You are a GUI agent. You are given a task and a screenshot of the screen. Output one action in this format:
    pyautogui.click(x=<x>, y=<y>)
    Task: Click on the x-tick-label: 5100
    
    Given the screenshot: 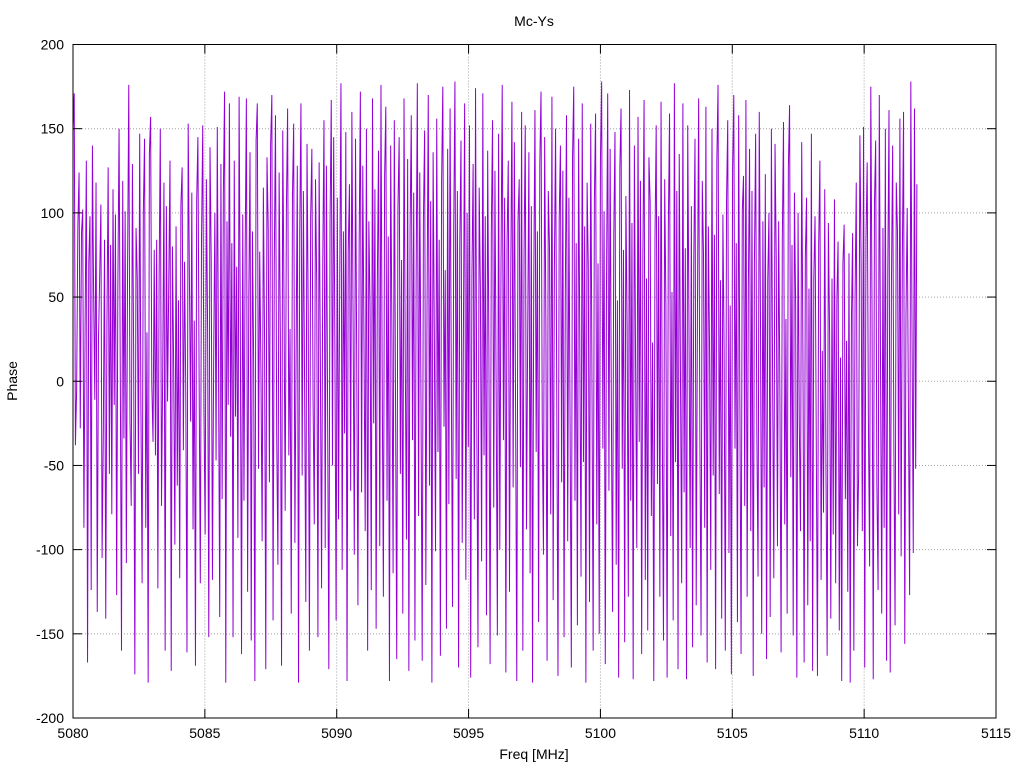 What is the action you would take?
    pyautogui.click(x=600, y=733)
    